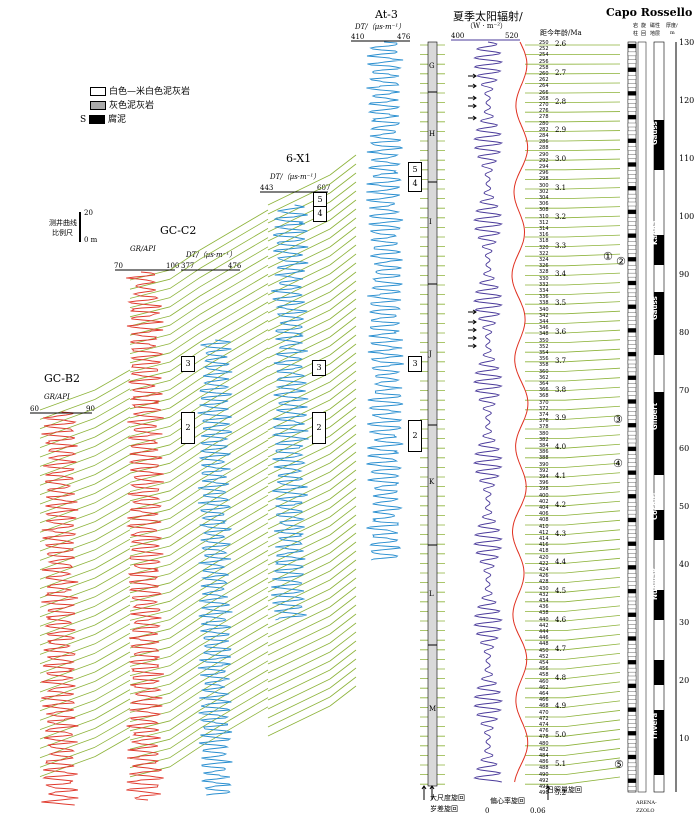  I want to click on cycle-number: 426, so click(544, 576).